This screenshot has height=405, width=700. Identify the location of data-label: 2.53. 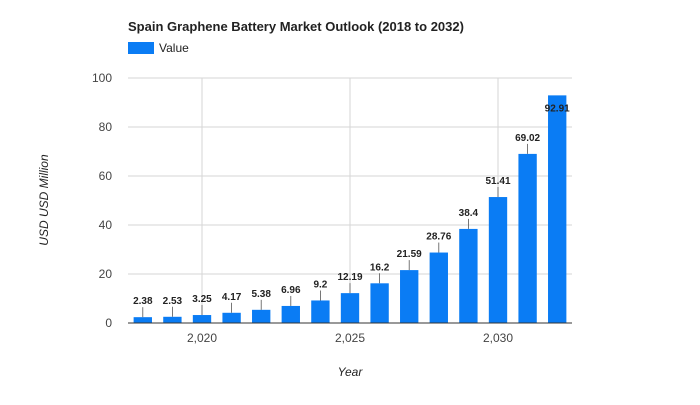
(173, 301).